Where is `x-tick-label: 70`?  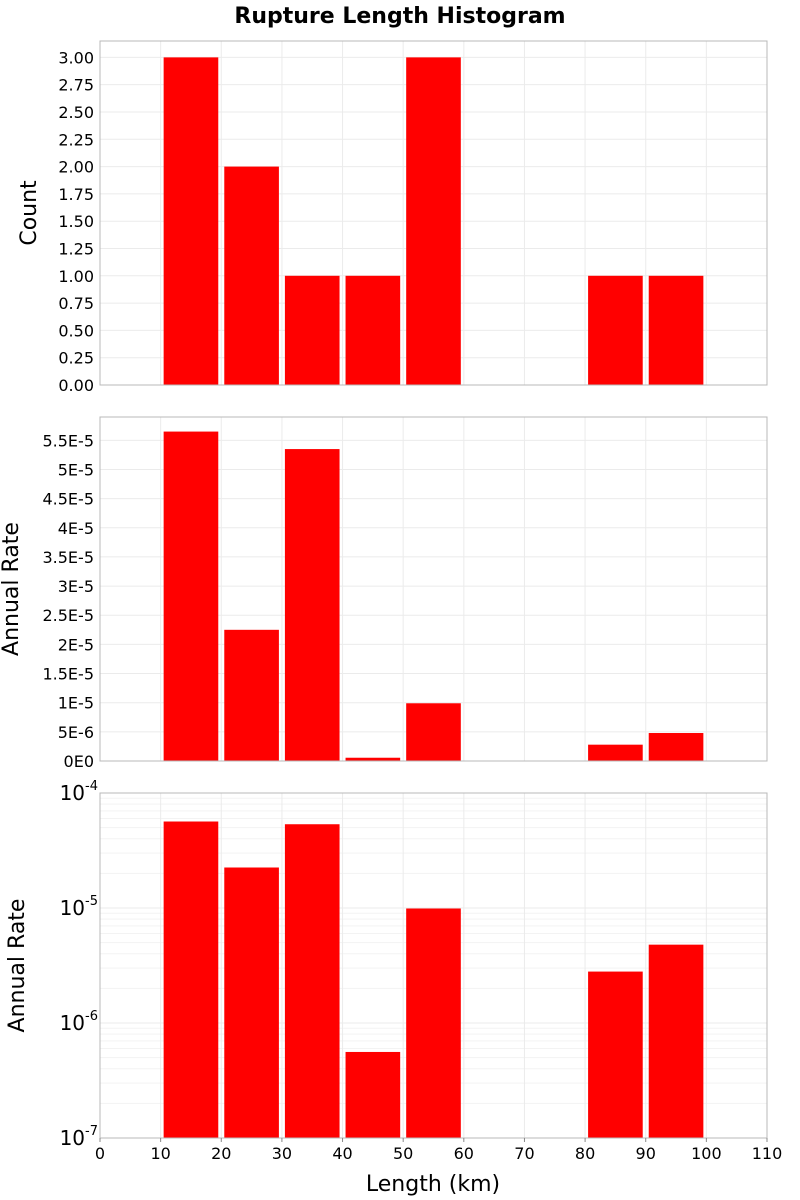
x-tick-label: 70 is located at coordinates (524, 1153).